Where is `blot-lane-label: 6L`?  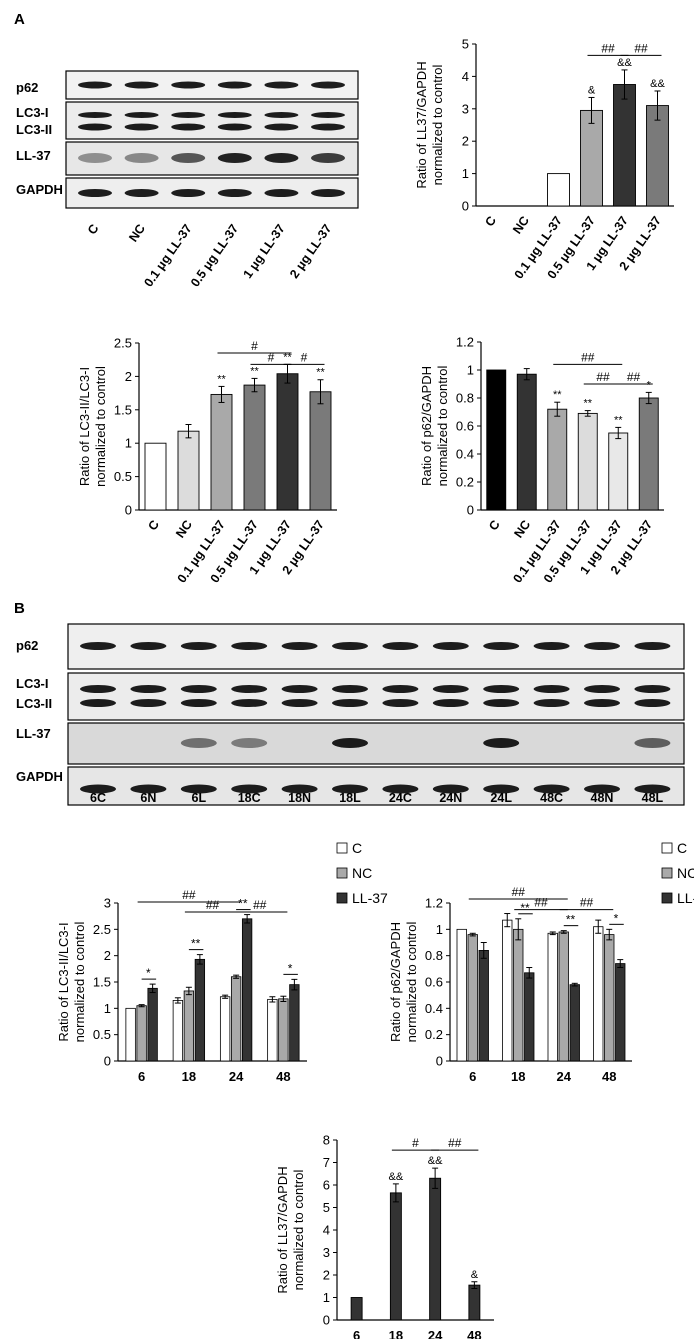
blot-lane-label: 6L is located at coordinates (199, 798).